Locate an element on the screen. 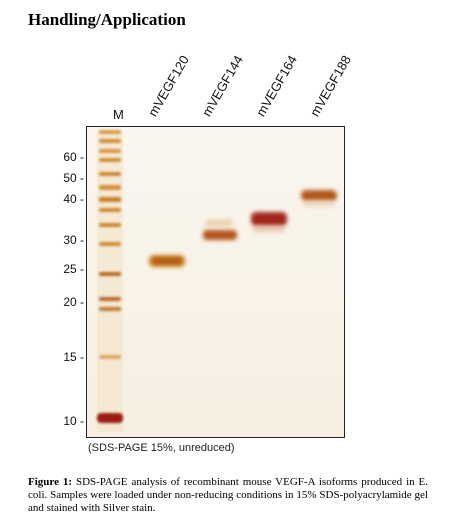 The height and width of the screenshot is (532, 473). mw-label-30: 30 - is located at coordinates (73, 240).